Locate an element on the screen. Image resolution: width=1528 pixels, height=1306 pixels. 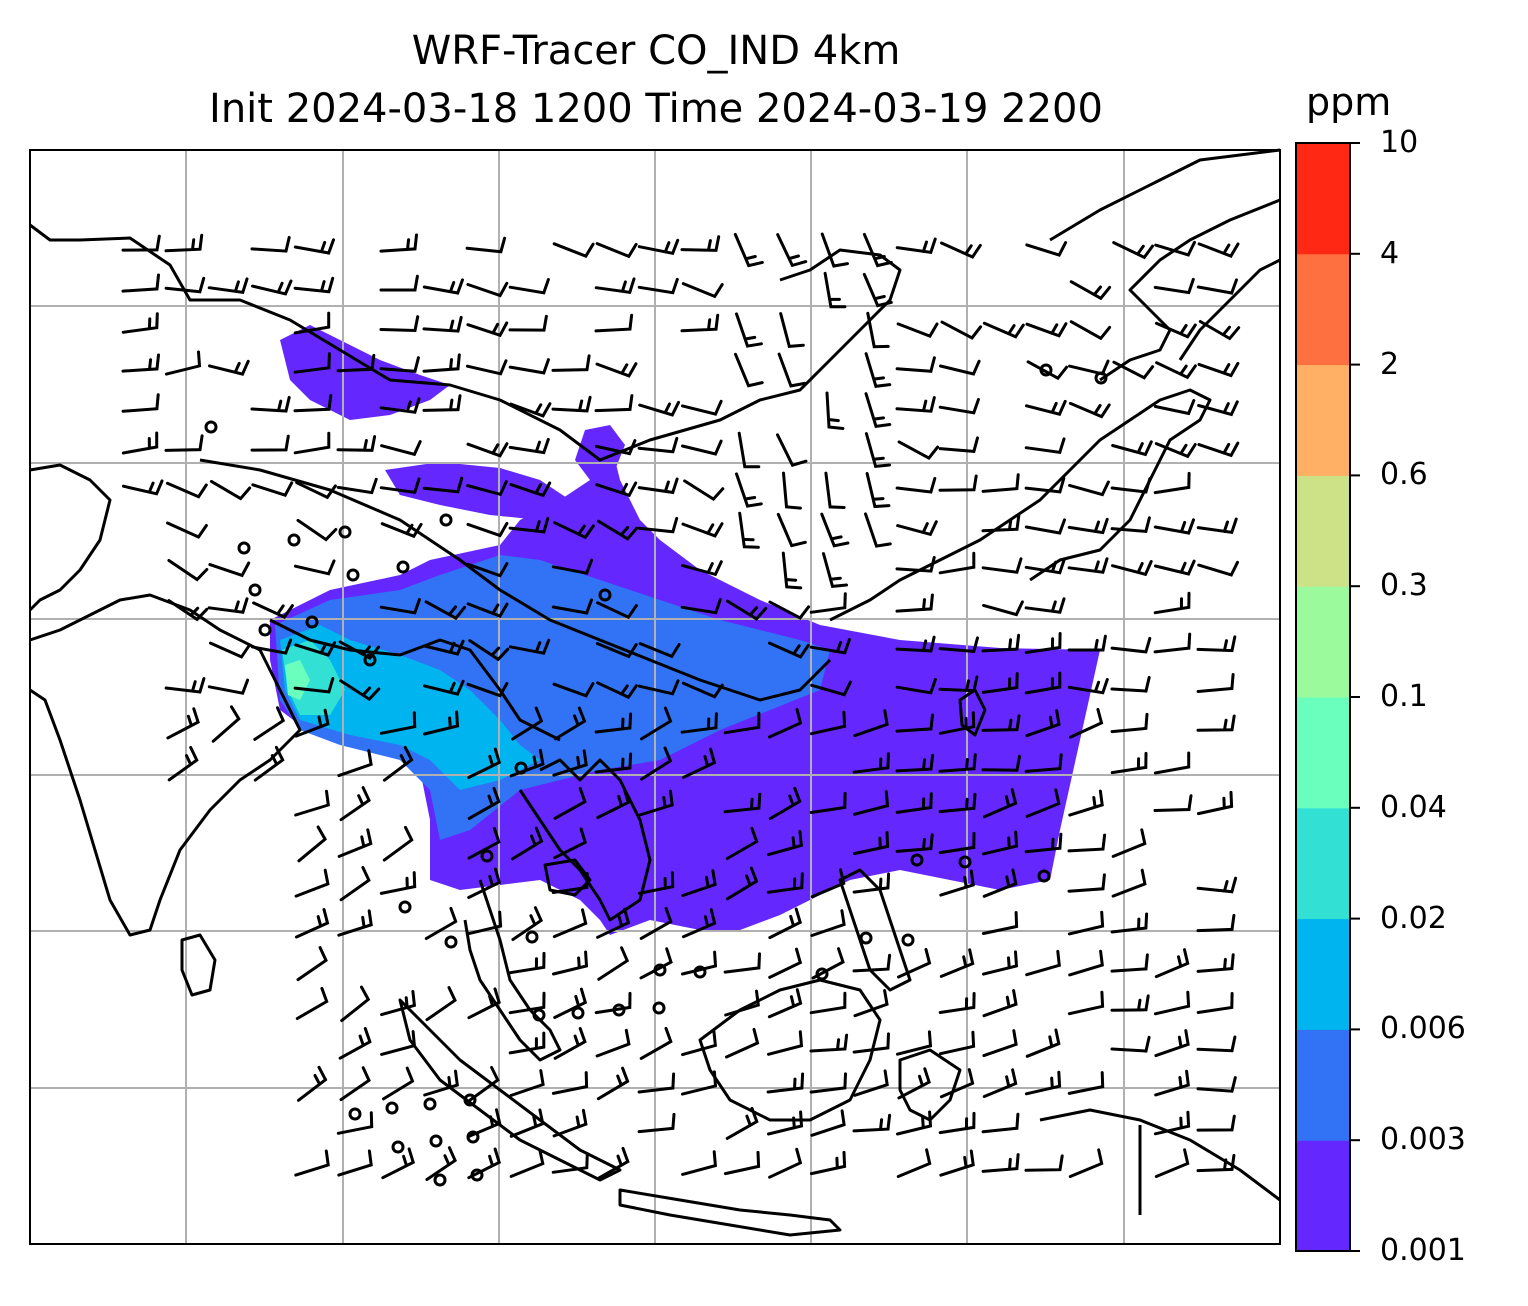
border-central-asia is located at coordinates (465, 342).